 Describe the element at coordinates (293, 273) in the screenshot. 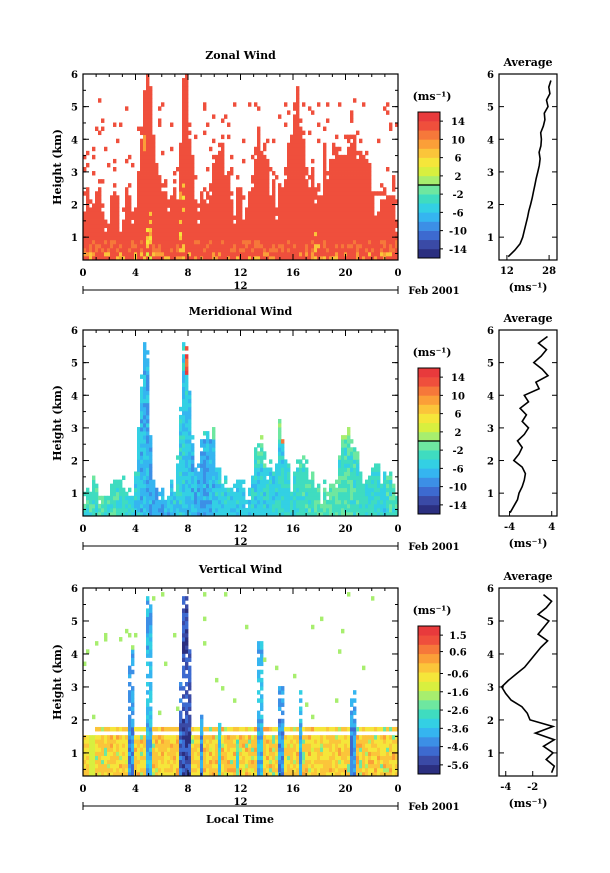

I see `x-tick-label: 16` at that location.